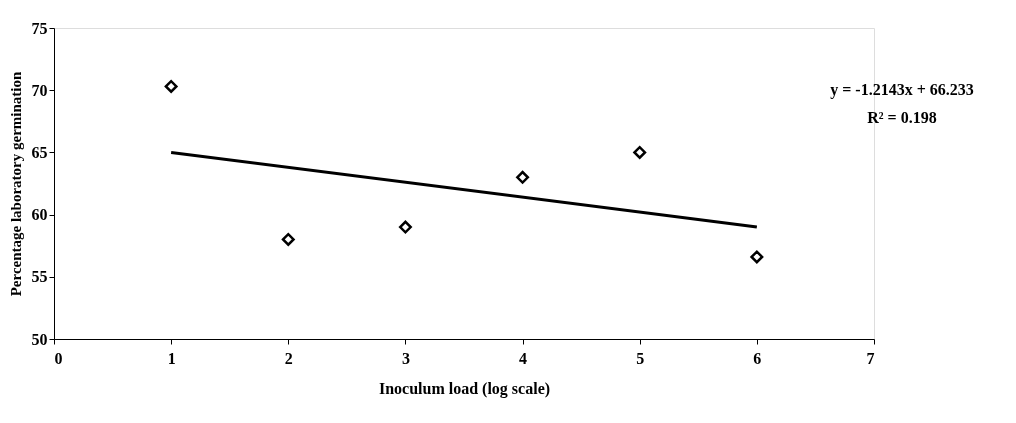  I want to click on x-tick-label: 1, so click(171, 358).